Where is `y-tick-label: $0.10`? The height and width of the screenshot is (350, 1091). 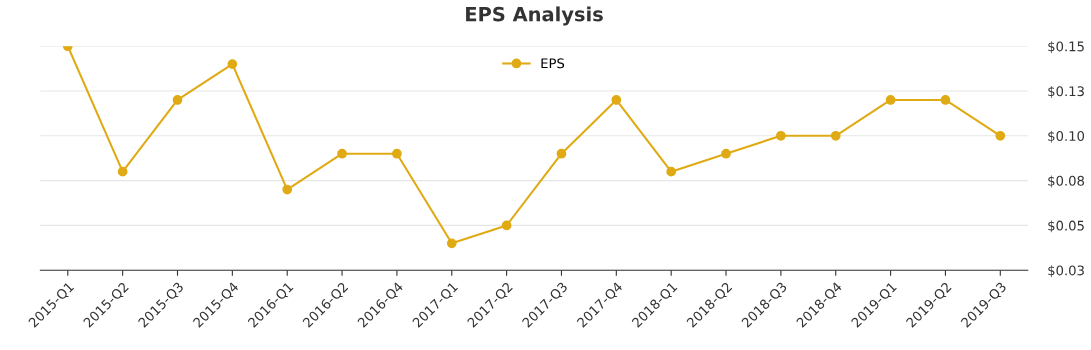 y-tick-label: $0.10 is located at coordinates (1066, 136).